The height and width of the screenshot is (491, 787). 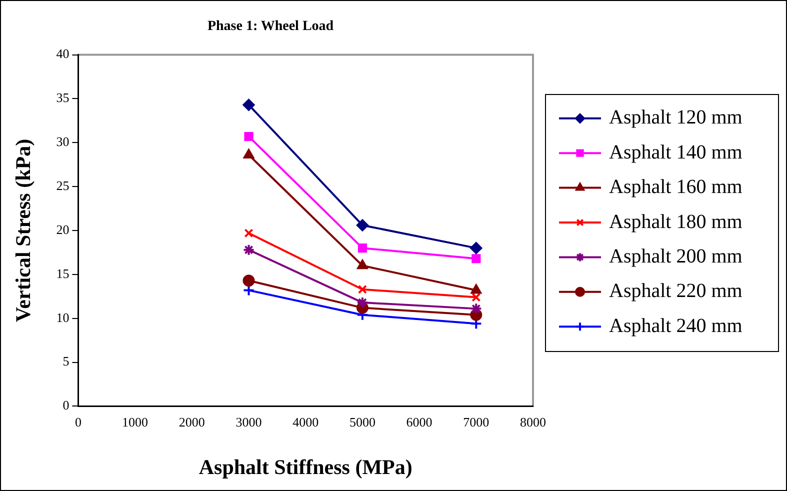 I want to click on x-tick-label: 6000, so click(x=419, y=422).